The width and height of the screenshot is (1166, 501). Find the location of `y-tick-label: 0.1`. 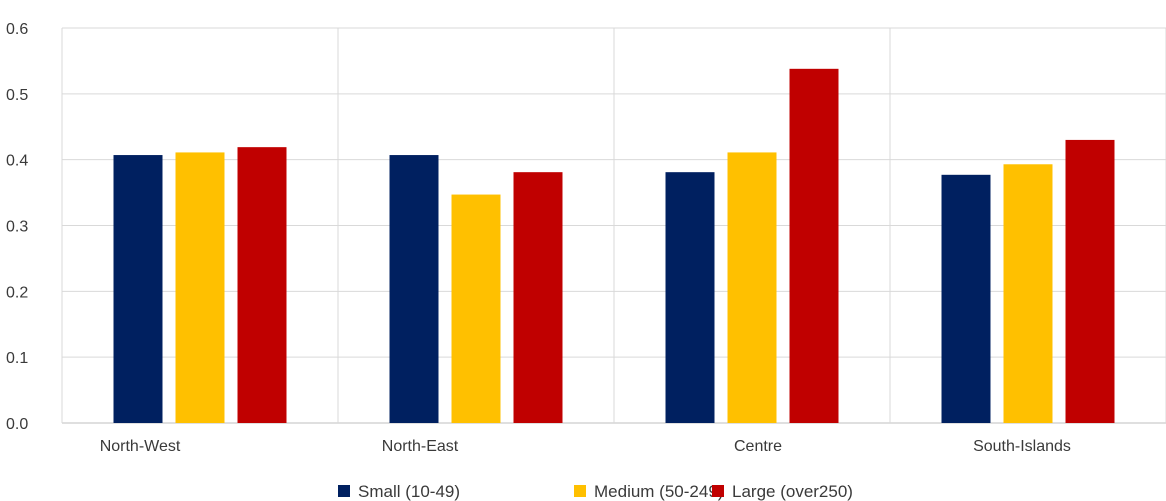

y-tick-label: 0.1 is located at coordinates (17, 358).